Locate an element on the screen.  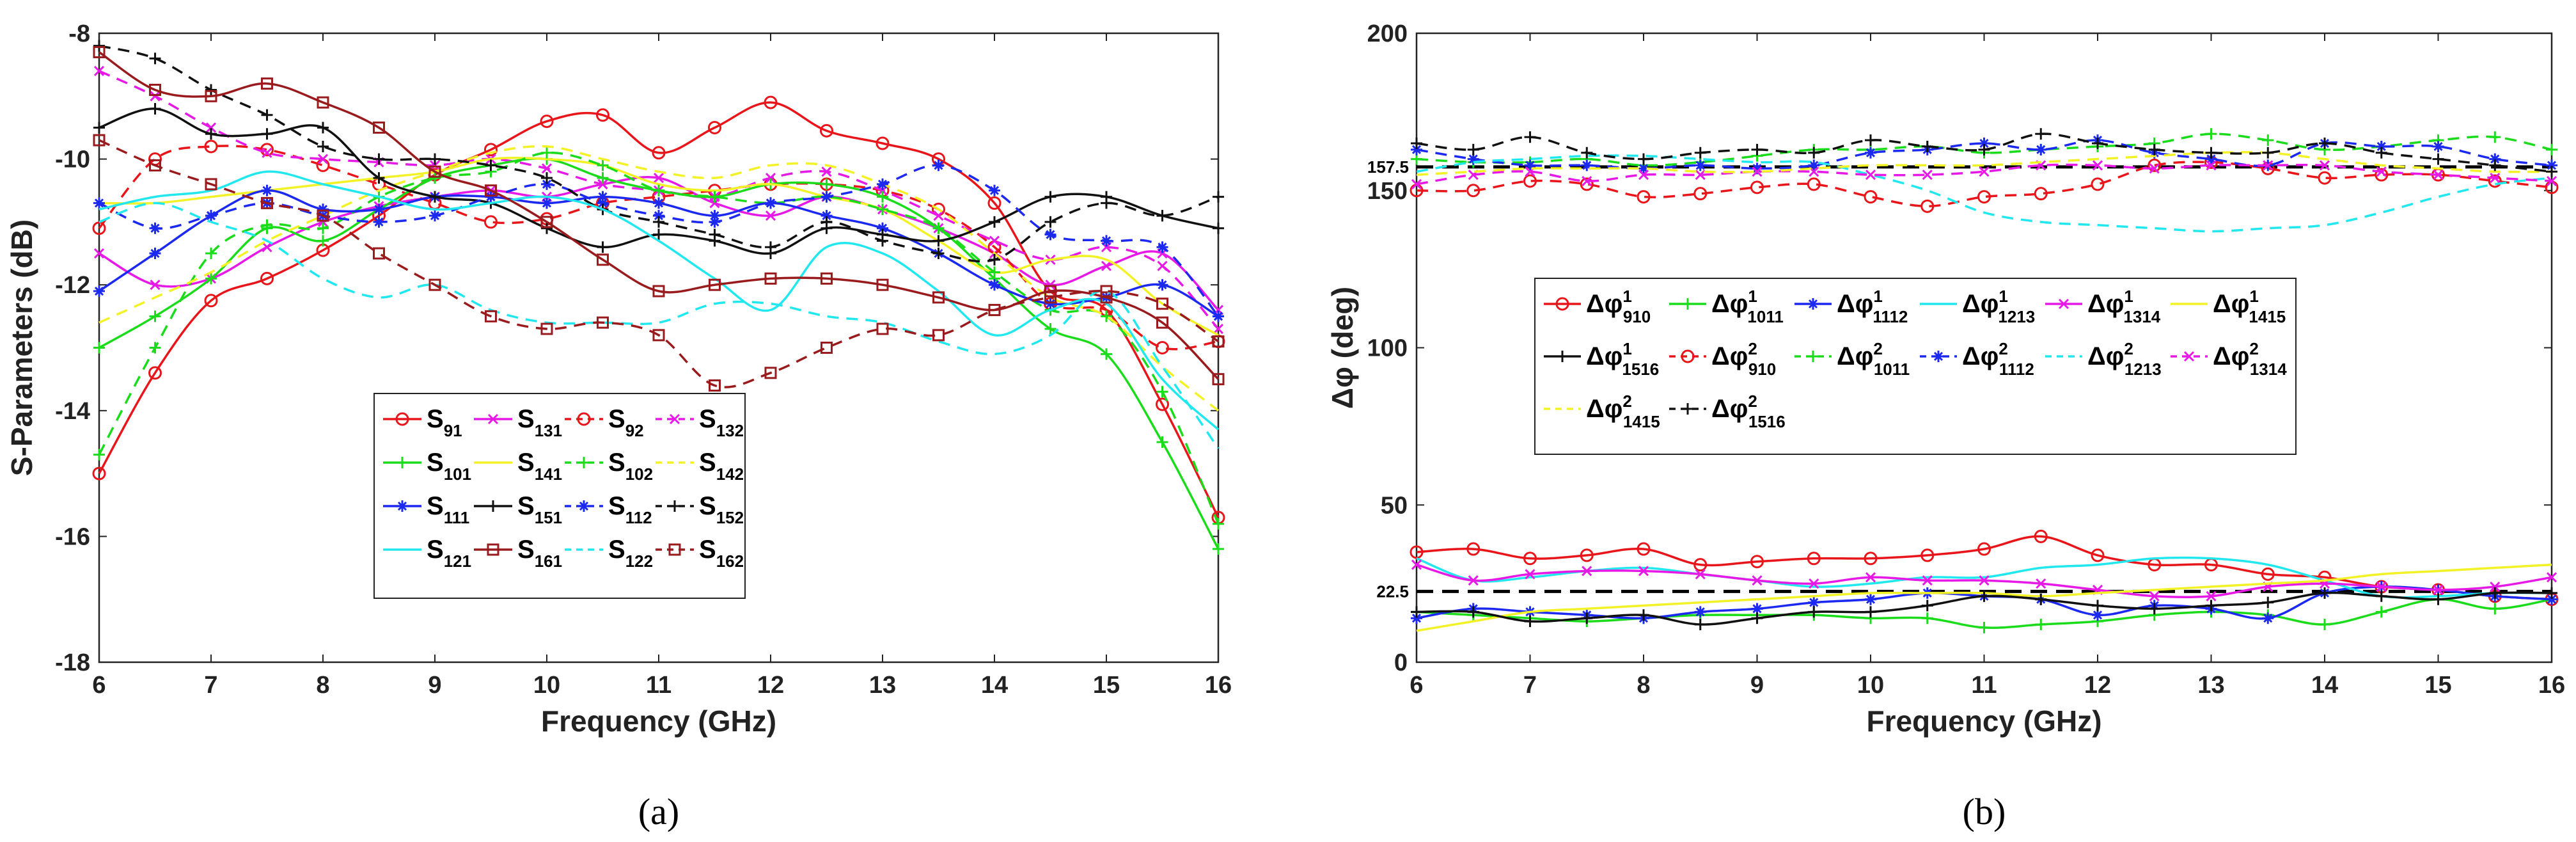
legend-item: Δφ1 1516 is located at coordinates (1601, 359).